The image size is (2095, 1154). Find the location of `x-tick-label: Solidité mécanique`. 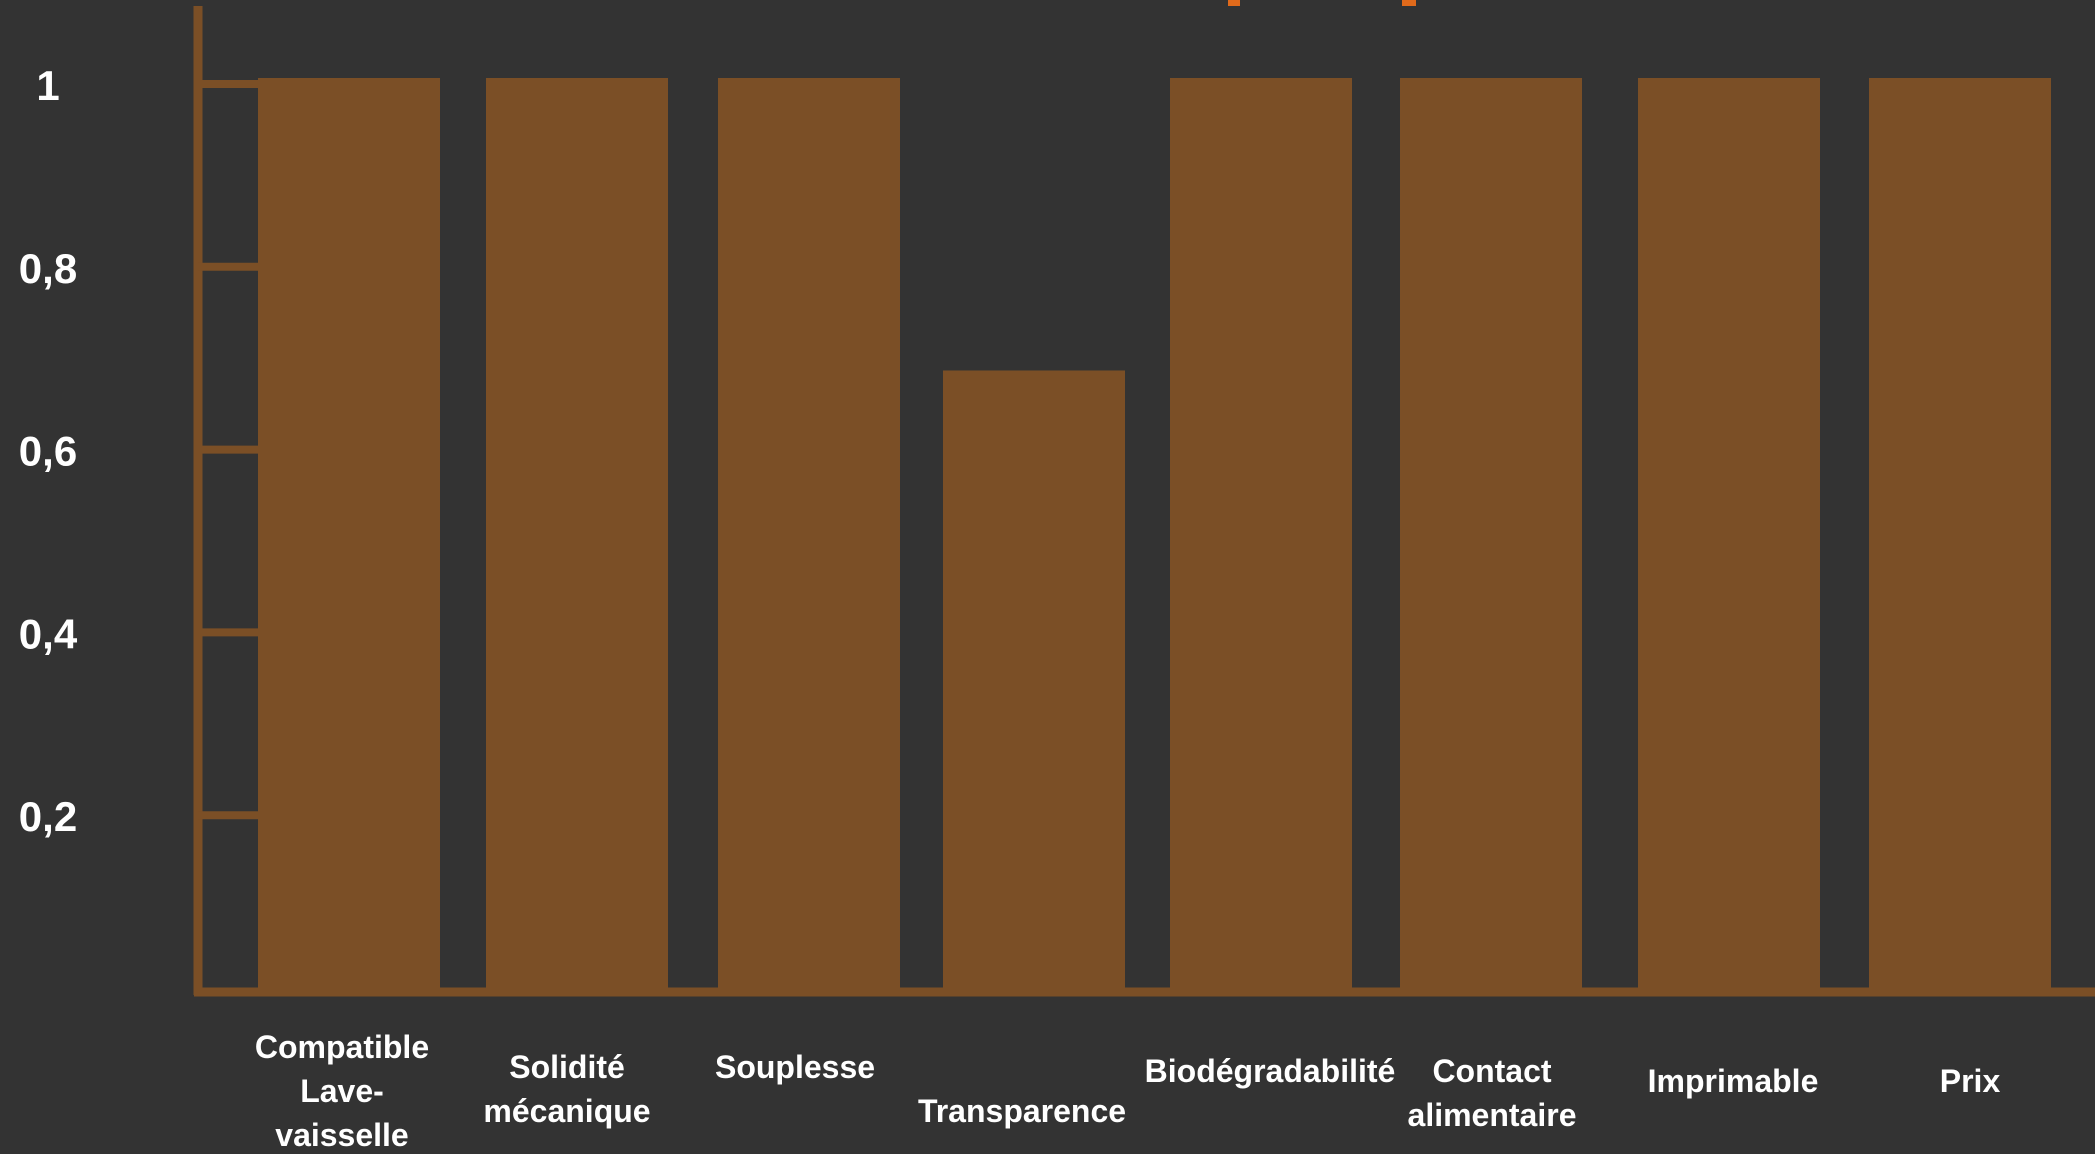

x-tick-label: Solidité mécanique is located at coordinates (566, 1089).